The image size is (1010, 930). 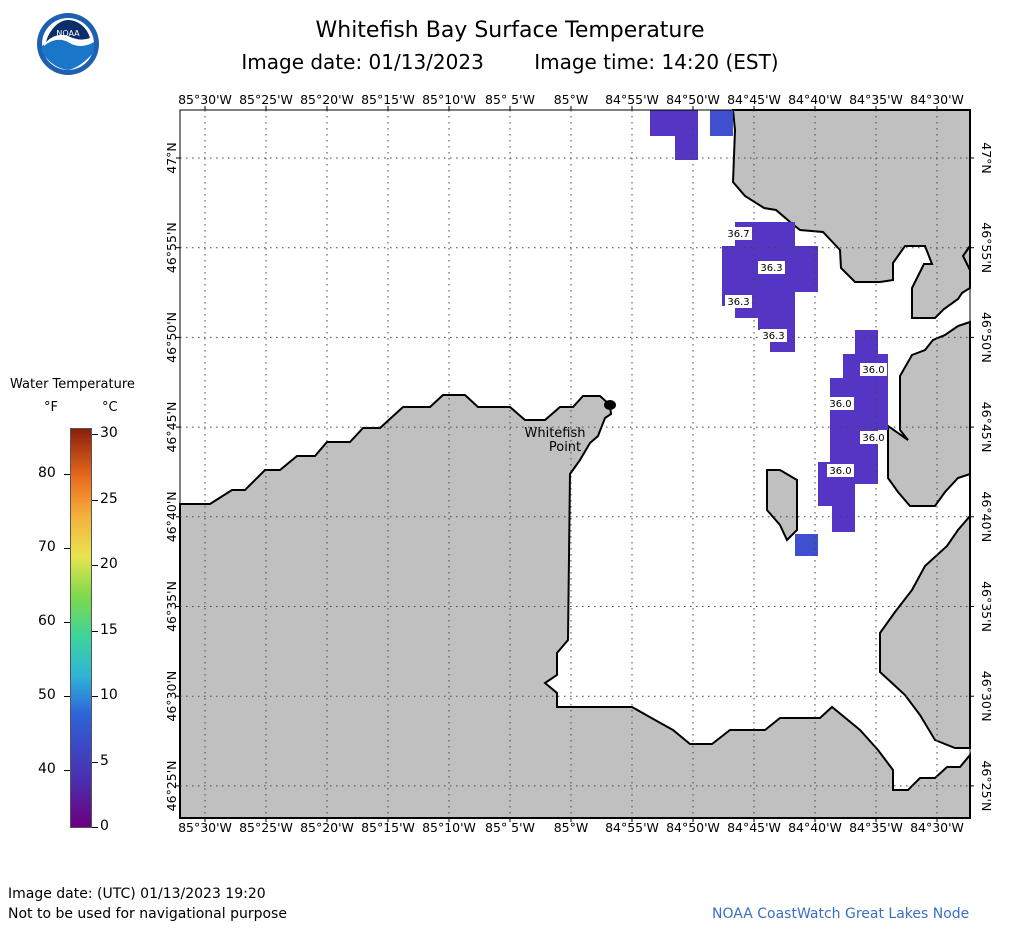 I want to click on lon-label-bottom: 84°55'W, so click(x=632, y=827).